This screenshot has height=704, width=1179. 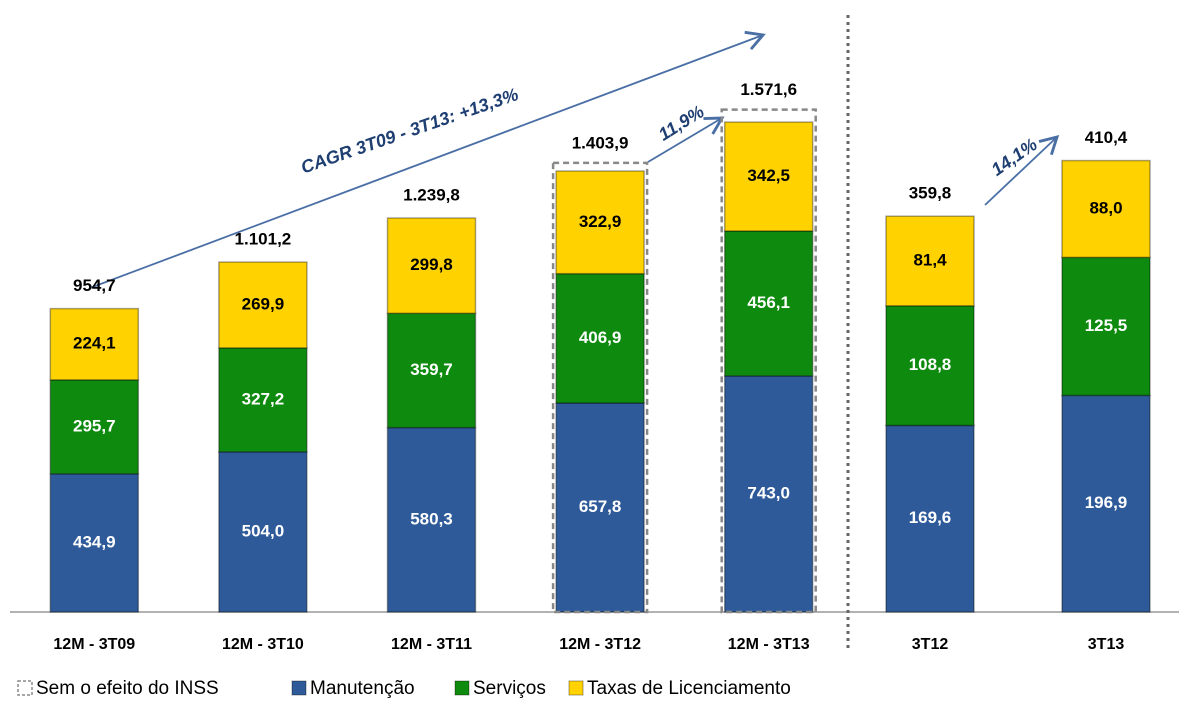 What do you see at coordinates (689, 688) in the screenshot?
I see `legend-label: Taxas de Licenciamento` at bounding box center [689, 688].